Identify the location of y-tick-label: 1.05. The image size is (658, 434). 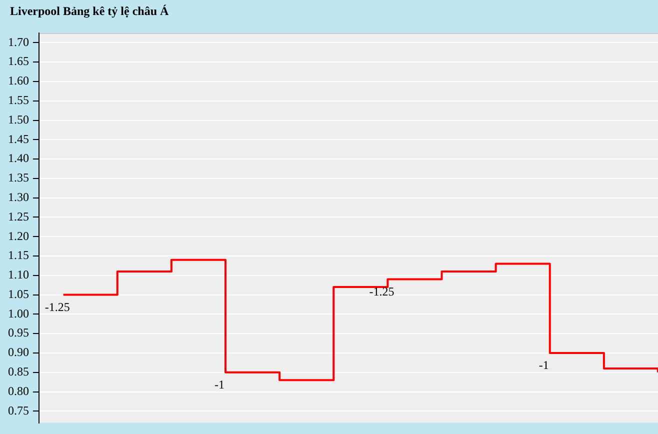
(18, 293).